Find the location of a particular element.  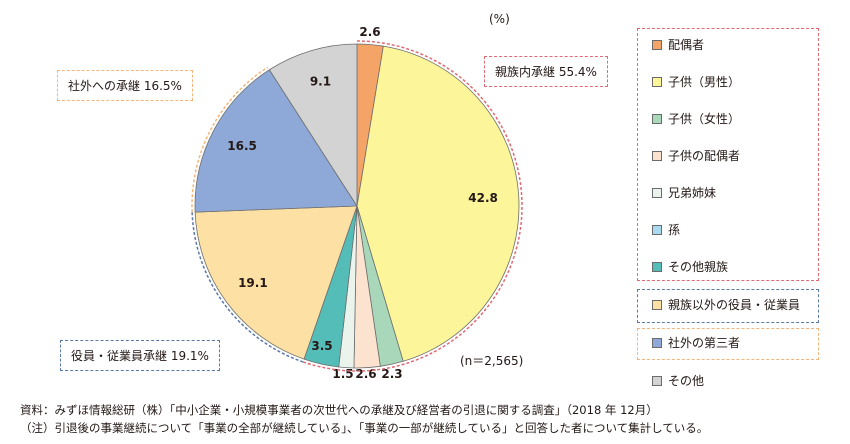

legend-item: その他親族 is located at coordinates (690, 266).